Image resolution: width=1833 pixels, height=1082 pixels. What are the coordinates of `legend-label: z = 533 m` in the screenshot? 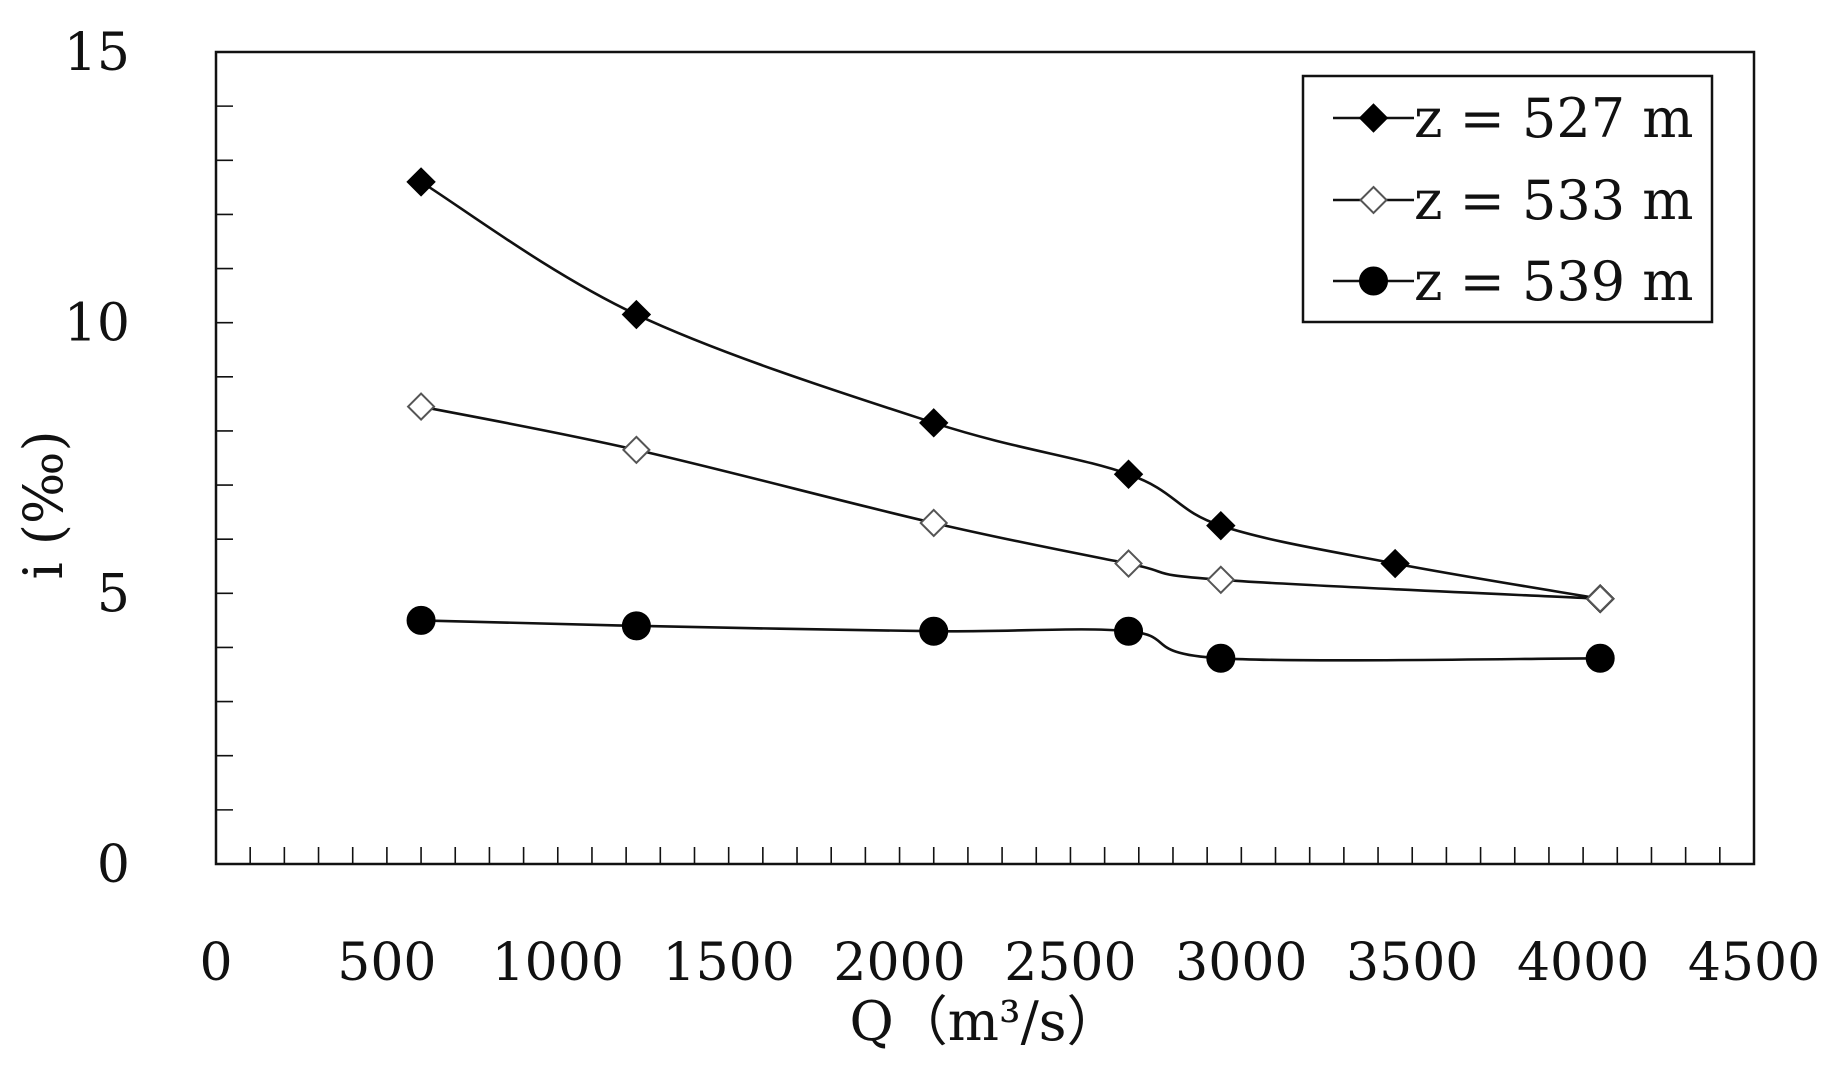 It's located at (1553, 200).